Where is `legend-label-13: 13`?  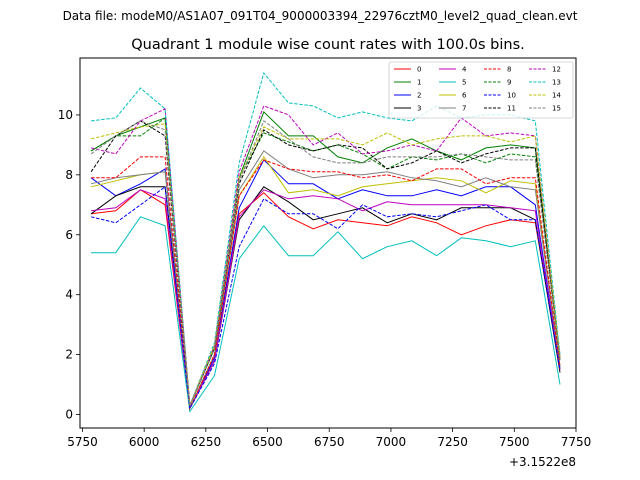
legend-label-13: 13 is located at coordinates (556, 83).